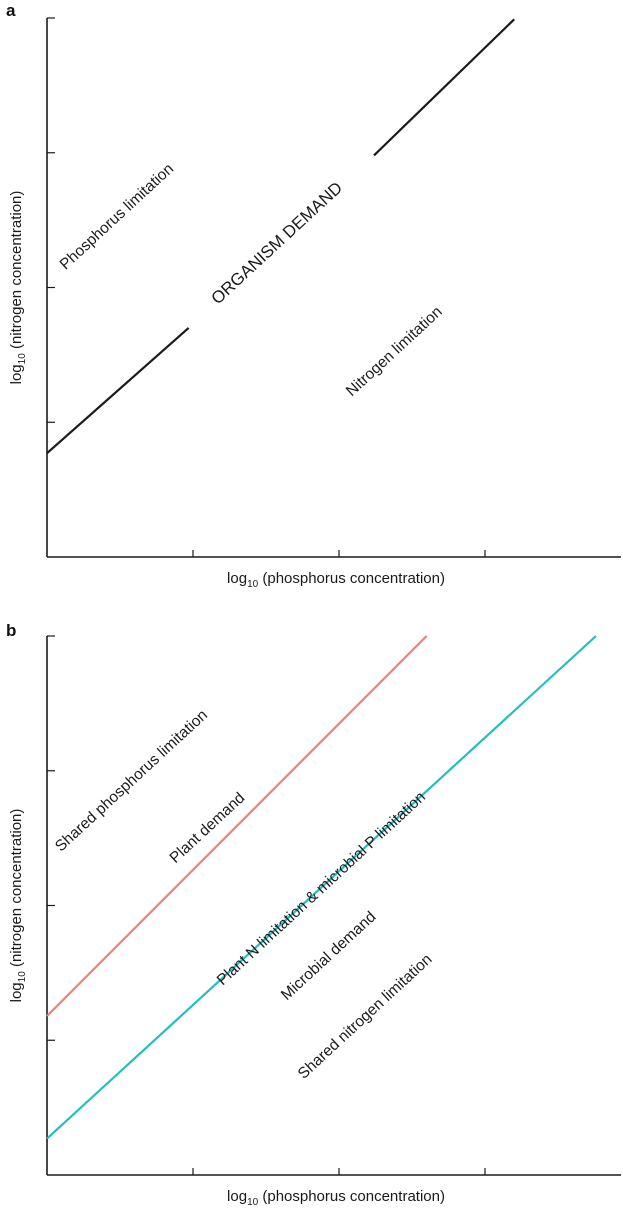 The width and height of the screenshot is (623, 1211). Describe the element at coordinates (11, 10) in the screenshot. I see `panel-letter-a: a` at that location.